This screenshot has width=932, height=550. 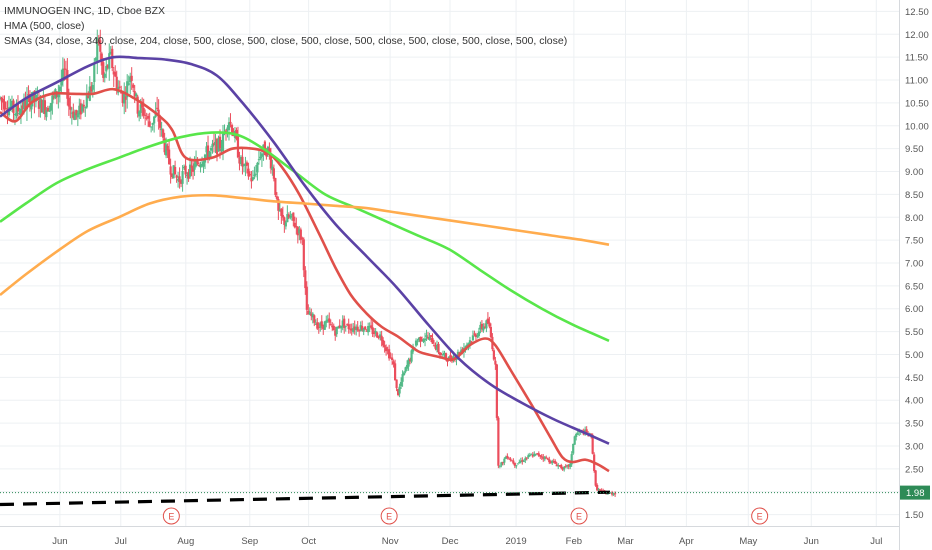 What do you see at coordinates (914, 218) in the screenshot?
I see `y-tick-label: 8.00` at bounding box center [914, 218].